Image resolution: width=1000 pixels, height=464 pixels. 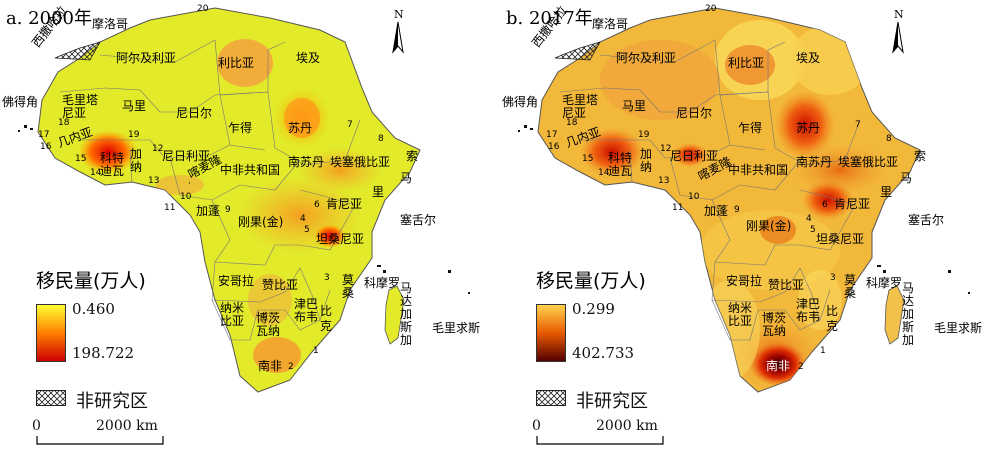 What do you see at coordinates (591, 281) in the screenshot?
I see `legend-title: 移民量(万人)` at bounding box center [591, 281].